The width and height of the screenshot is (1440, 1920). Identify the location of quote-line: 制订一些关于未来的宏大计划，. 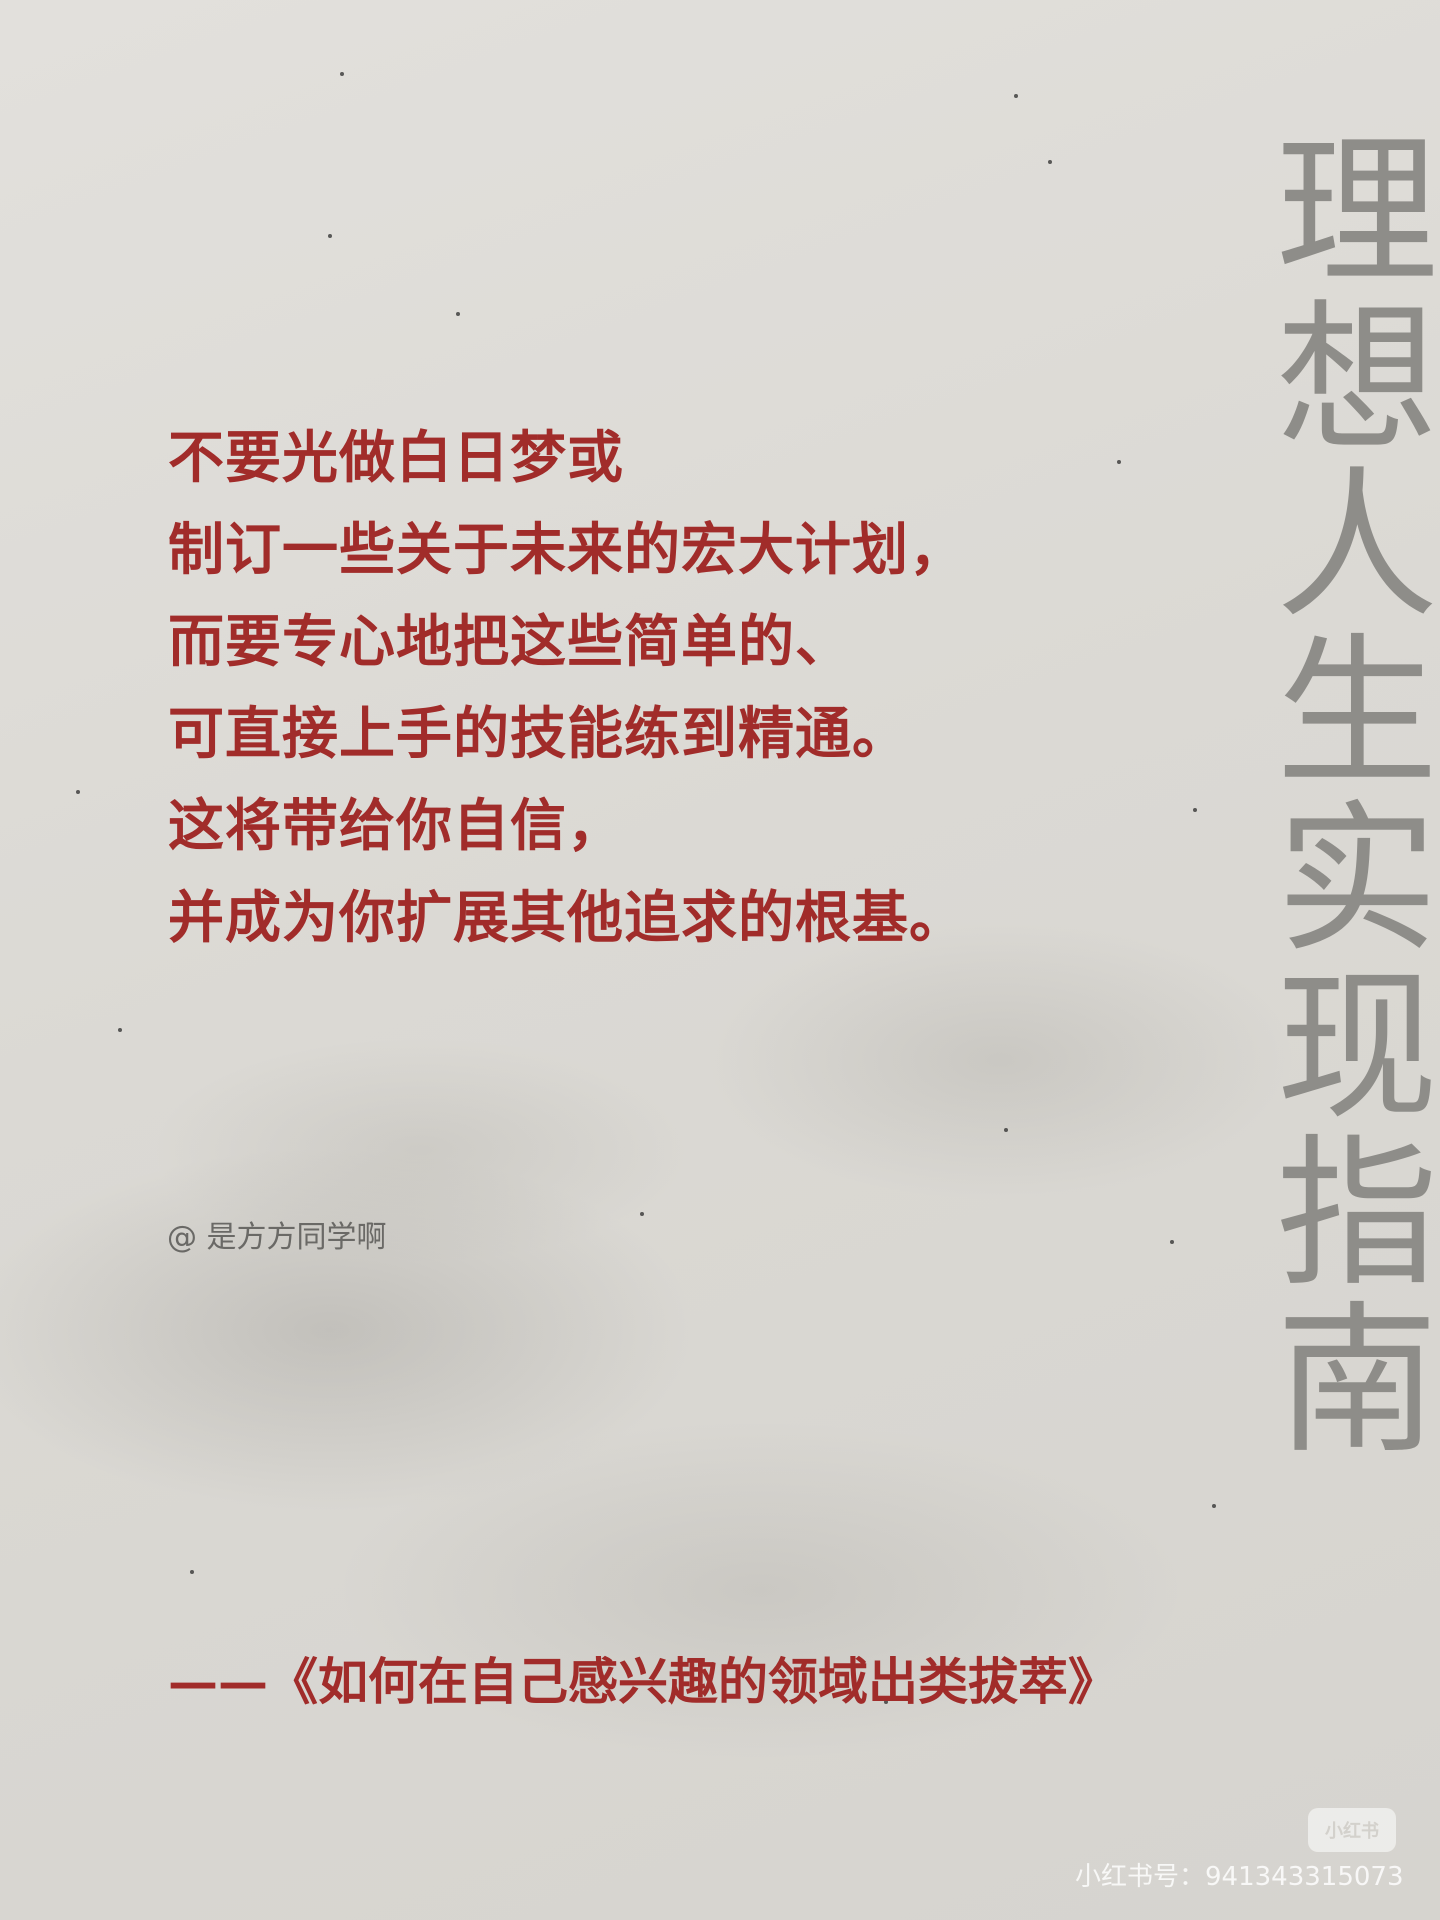
(567, 550).